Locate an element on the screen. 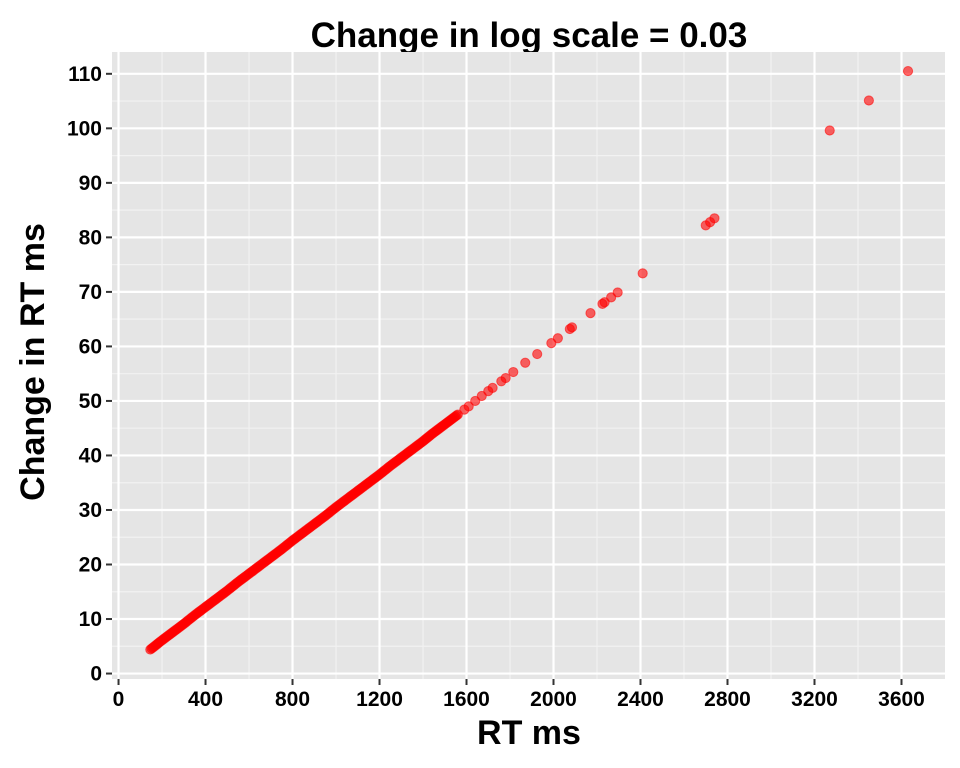  x-tick-label: 3600 is located at coordinates (901, 699).